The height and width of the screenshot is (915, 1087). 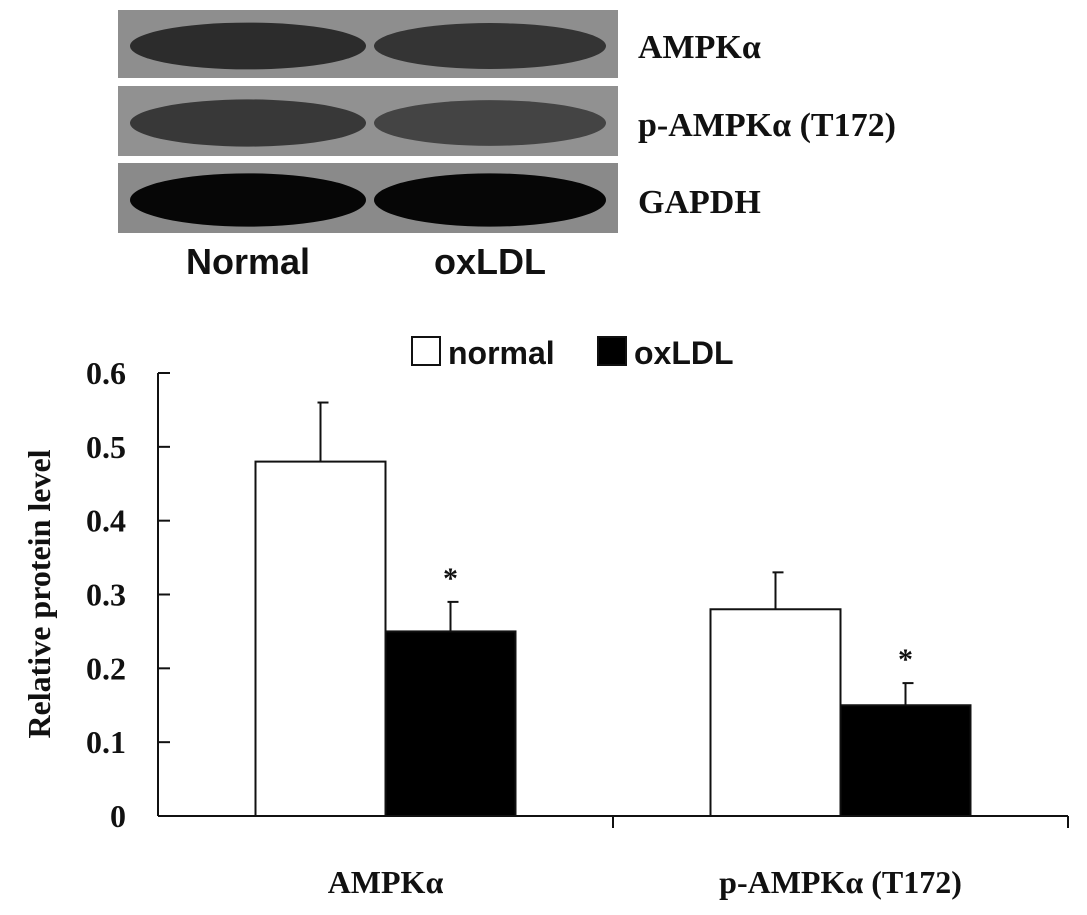 I want to click on y-axis-title: Relative protein level, so click(x=39, y=593).